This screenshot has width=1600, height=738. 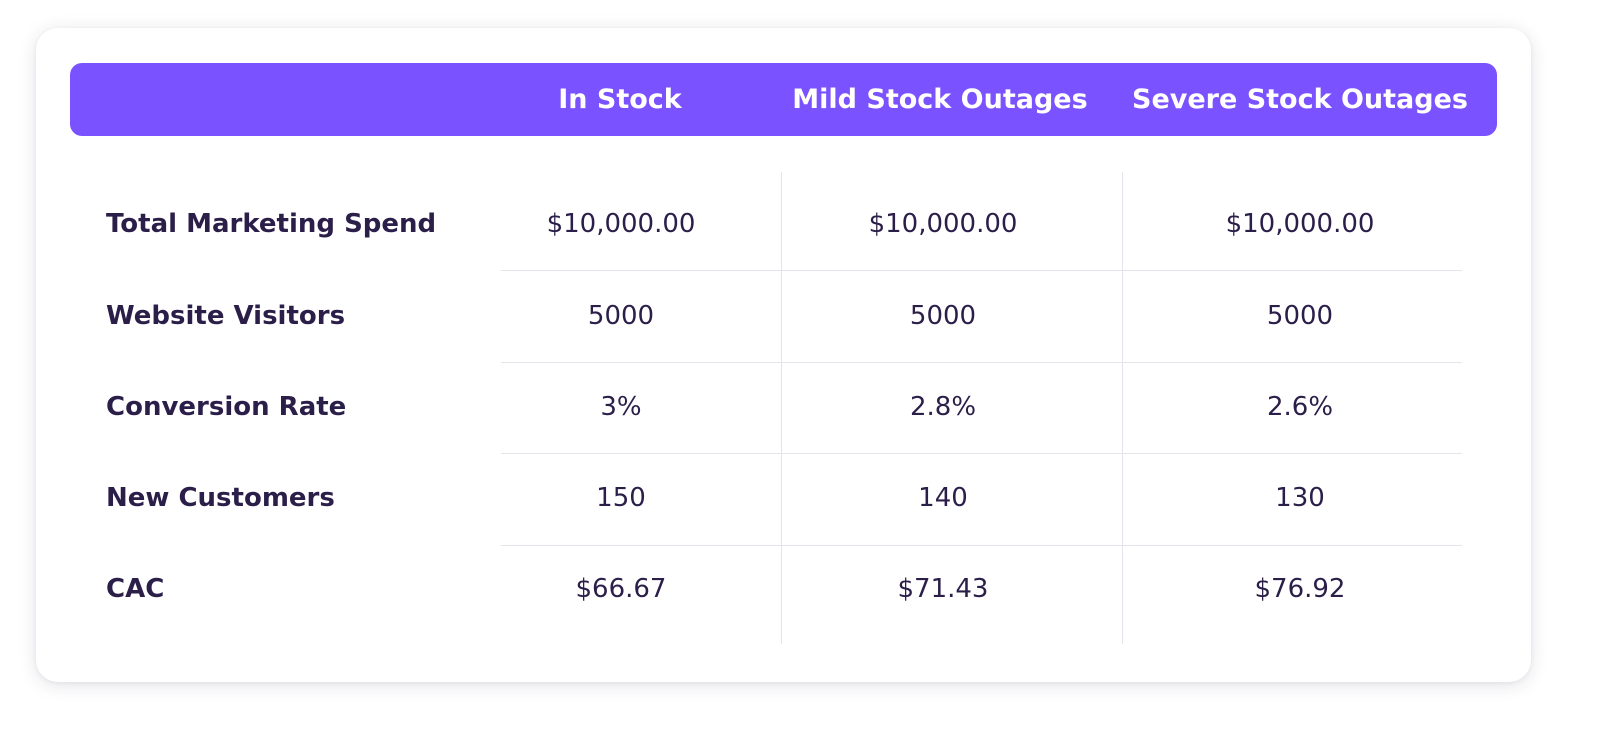 What do you see at coordinates (943, 589) in the screenshot?
I see `table-cell: $71.43` at bounding box center [943, 589].